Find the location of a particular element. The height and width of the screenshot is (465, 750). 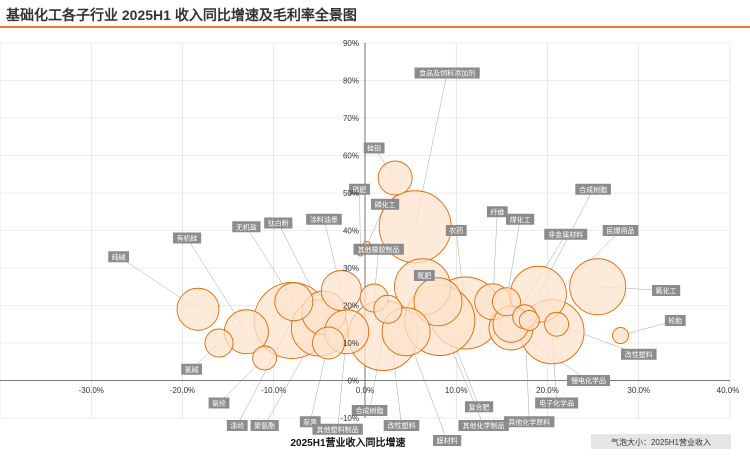

bubble-label: 轮胎 is located at coordinates (675, 320).